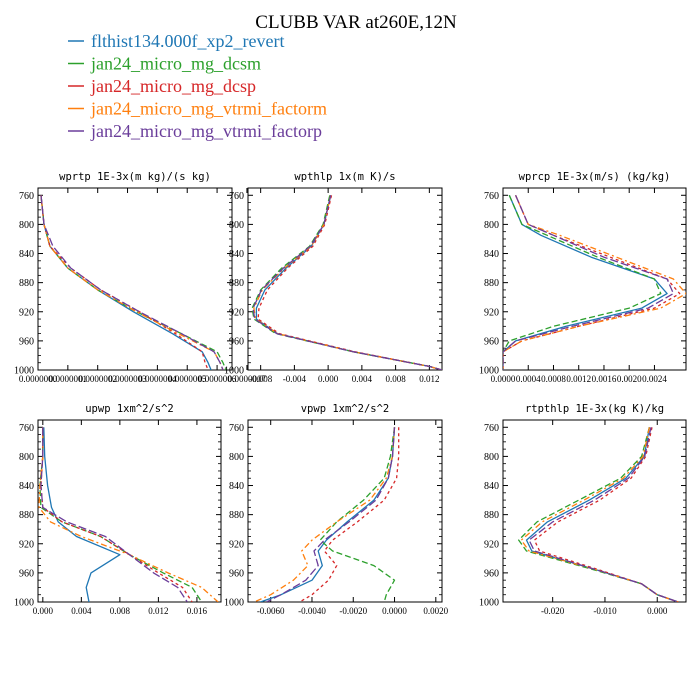 The image size is (700, 700). What do you see at coordinates (26, 428) in the screenshot?
I see `y-tick-label-3-0: 760` at bounding box center [26, 428].